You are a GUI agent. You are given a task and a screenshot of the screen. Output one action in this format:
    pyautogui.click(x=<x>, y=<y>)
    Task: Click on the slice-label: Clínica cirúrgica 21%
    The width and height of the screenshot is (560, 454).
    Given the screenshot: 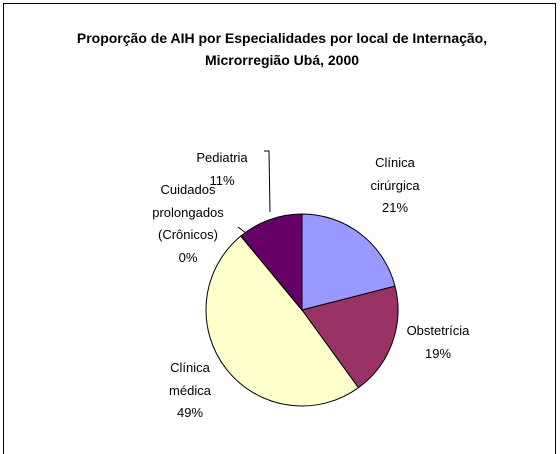 What is the action you would take?
    pyautogui.click(x=395, y=186)
    